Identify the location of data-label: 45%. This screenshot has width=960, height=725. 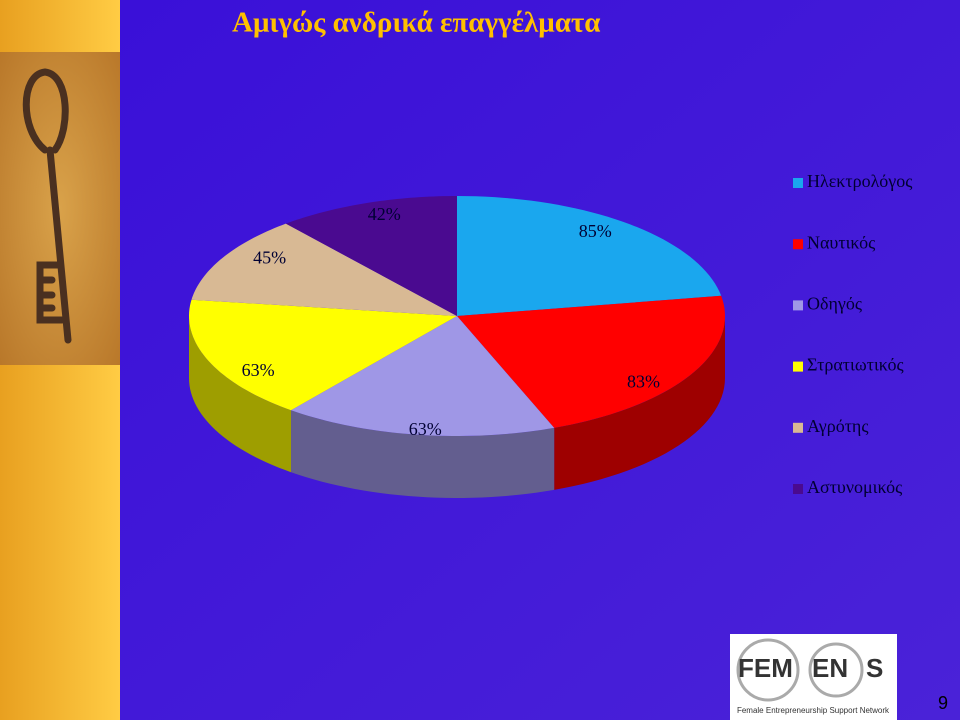
(269, 258).